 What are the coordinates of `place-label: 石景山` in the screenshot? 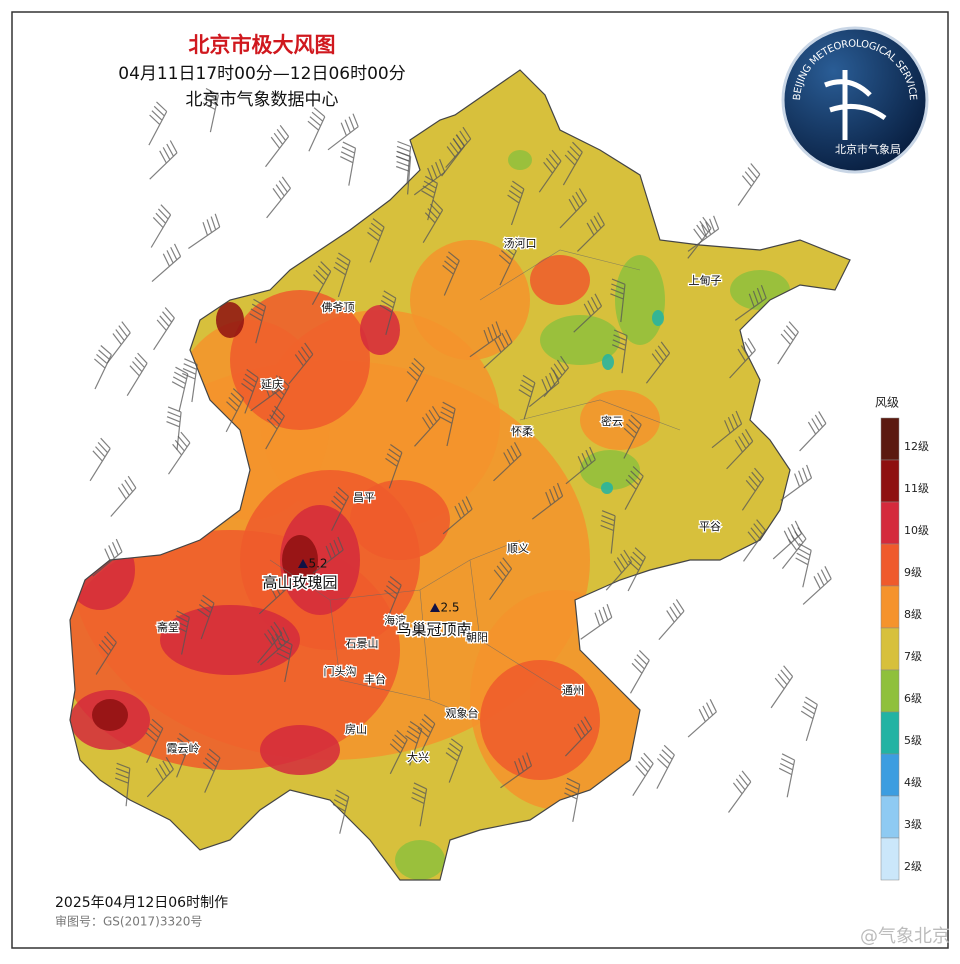 It's located at (362, 643).